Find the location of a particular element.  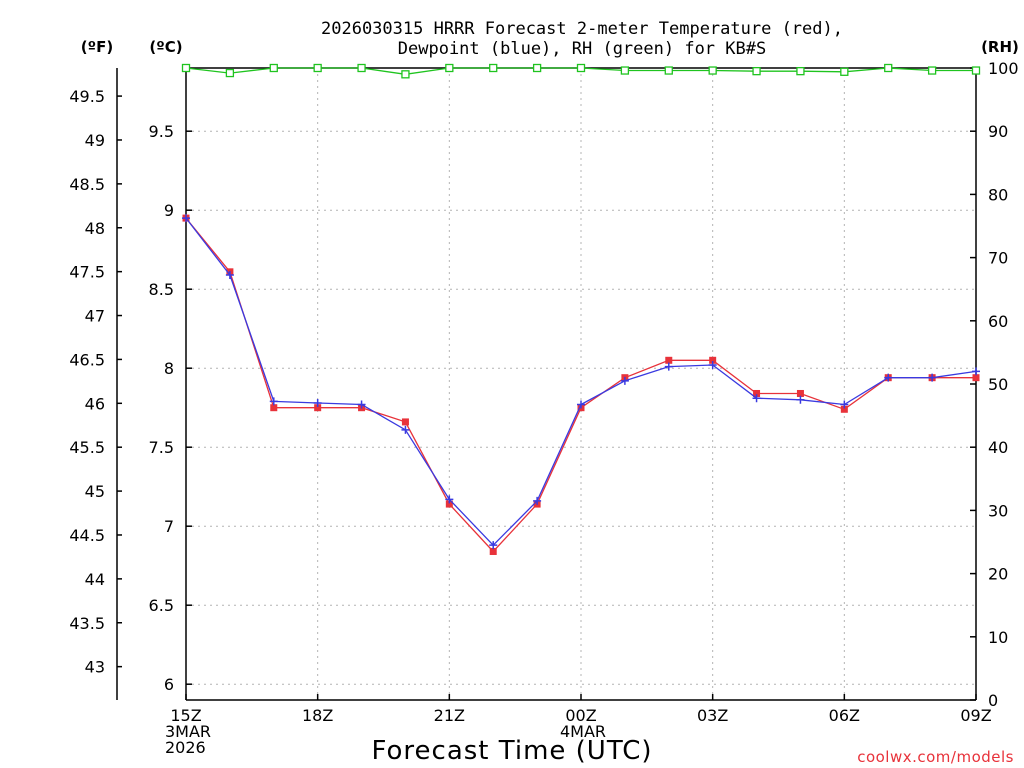

rh-axis-ticks: 0 10 20 30 40 50 60 70 80 90 100 is located at coordinates (994, 384).